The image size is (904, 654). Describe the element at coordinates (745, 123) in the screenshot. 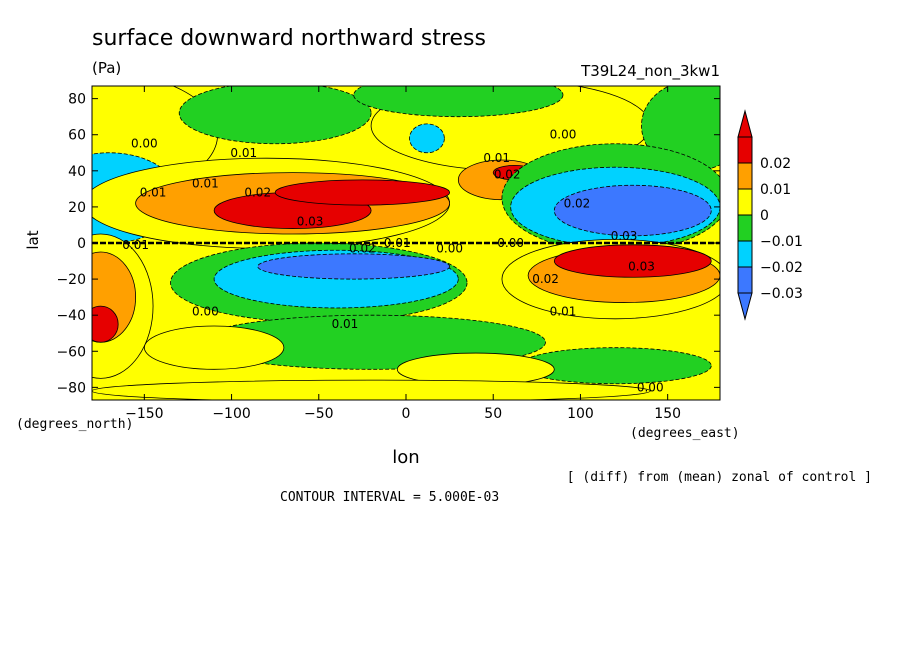

I see `colorbar-over-arrow` at that location.